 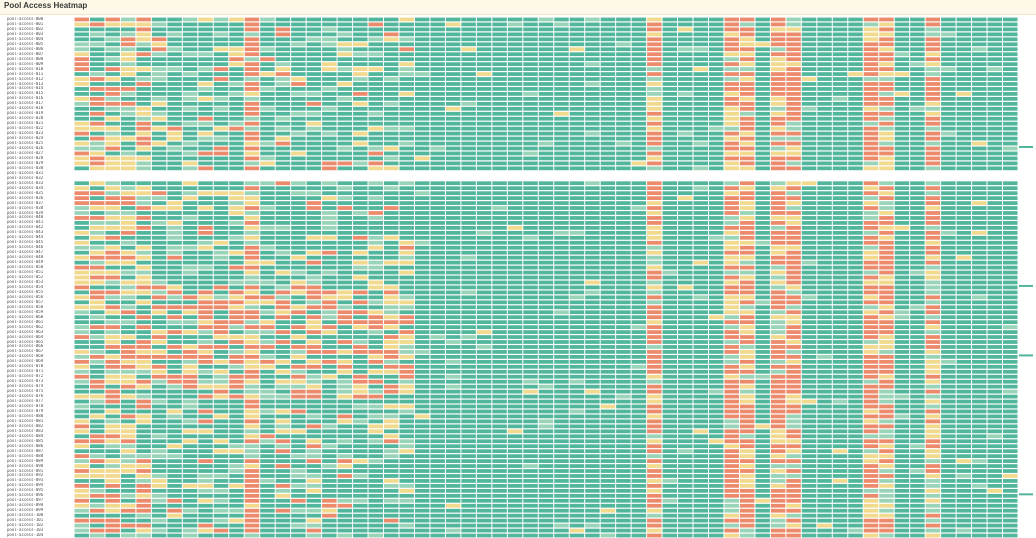 I want to click on row-label: pool-access-055, so click(x=25, y=291).